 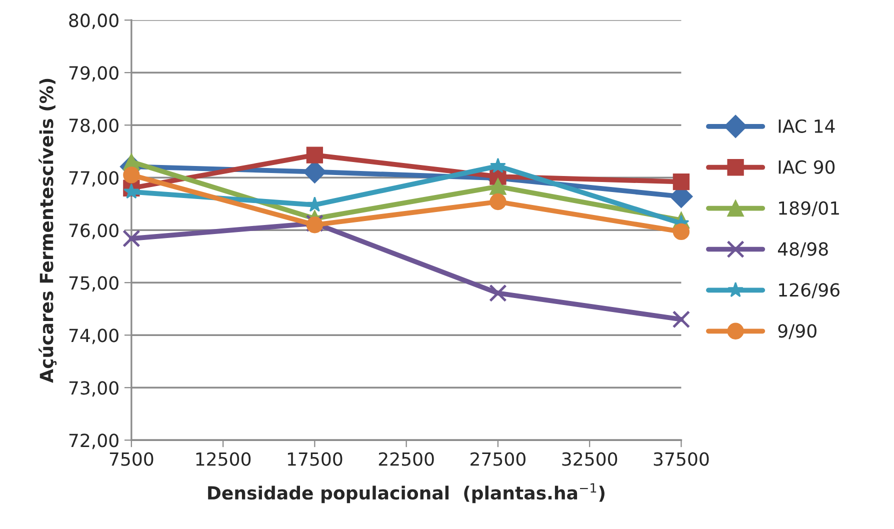 What do you see at coordinates (806, 126) in the screenshot?
I see `legend-label: IAC 14` at bounding box center [806, 126].